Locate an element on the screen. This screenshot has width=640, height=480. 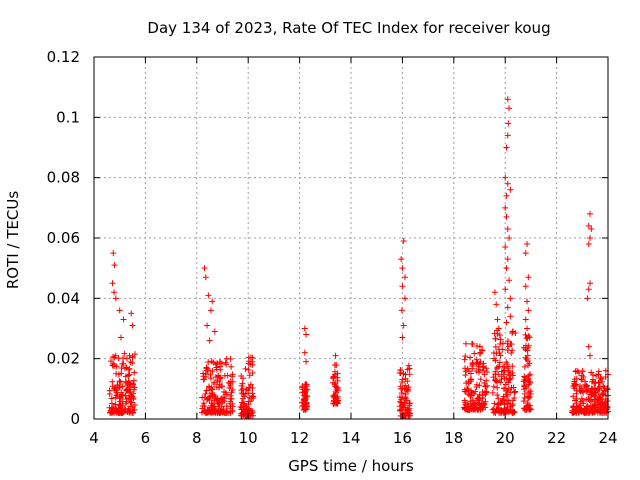
x-tick-label: 6 is located at coordinates (146, 438).